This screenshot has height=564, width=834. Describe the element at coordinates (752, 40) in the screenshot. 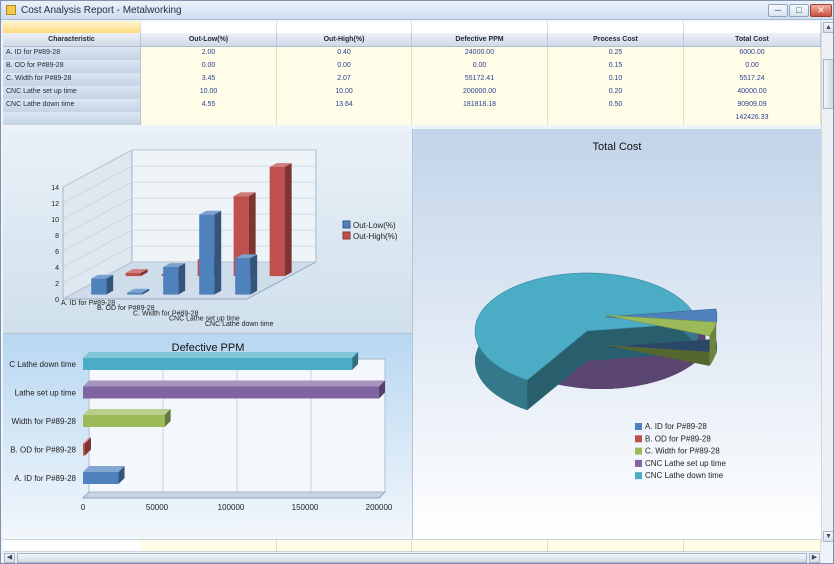

I see `column-header-total-cost: Total Cost` at that location.